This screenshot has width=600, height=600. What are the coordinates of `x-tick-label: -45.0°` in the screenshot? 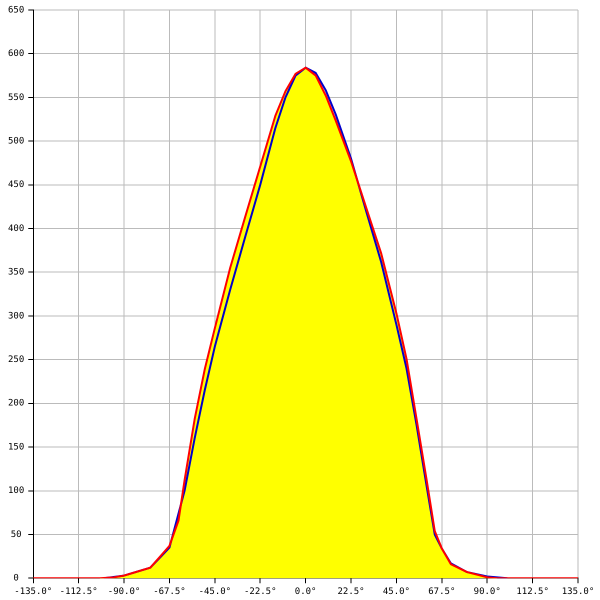 It's located at (215, 591).